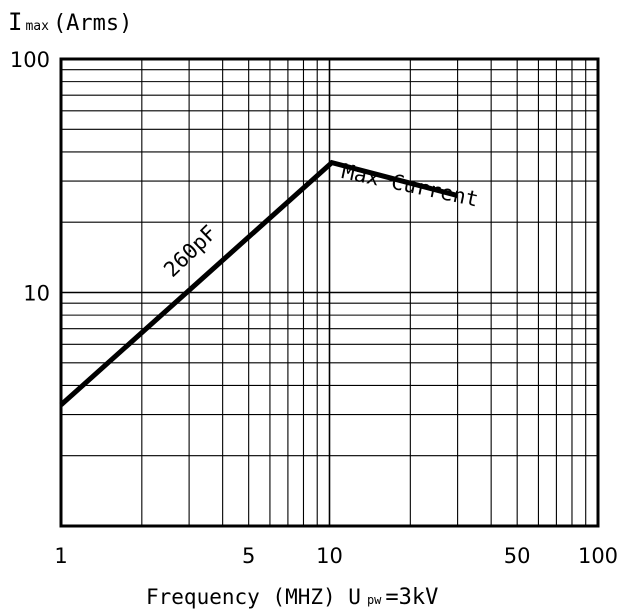  What do you see at coordinates (37, 26) in the screenshot?
I see `y-title-sub: max` at bounding box center [37, 26].